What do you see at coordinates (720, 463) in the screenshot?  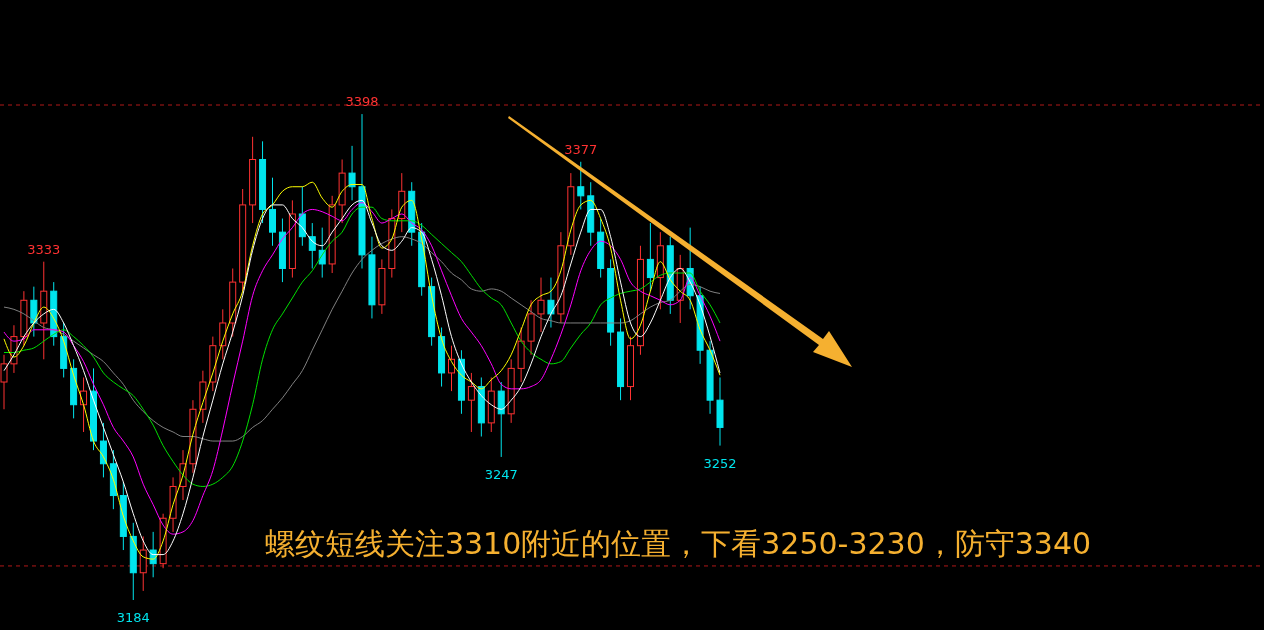 I see `annotation: 3252` at bounding box center [720, 463].